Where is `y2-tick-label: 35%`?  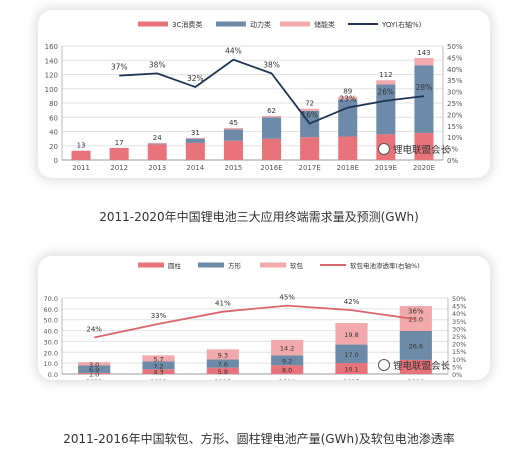
y2-tick-label: 35% is located at coordinates (455, 81).